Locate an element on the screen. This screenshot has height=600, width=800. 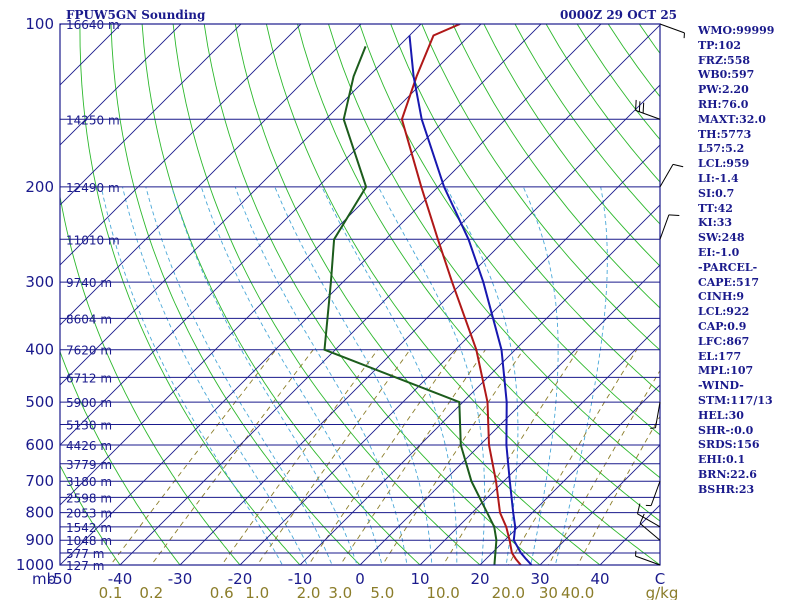
index-item: FRZ:558 is located at coordinates (724, 60).